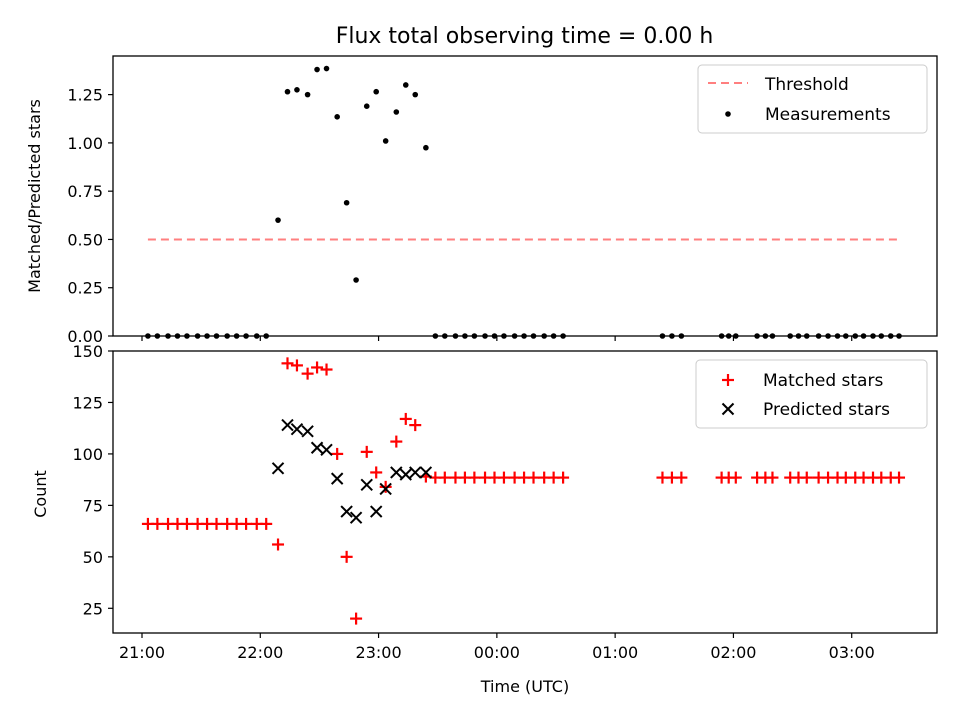 This screenshot has height=720, width=960. What do you see at coordinates (85, 288) in the screenshot?
I see `ratio-ytick-label: 0.25` at bounding box center [85, 288].